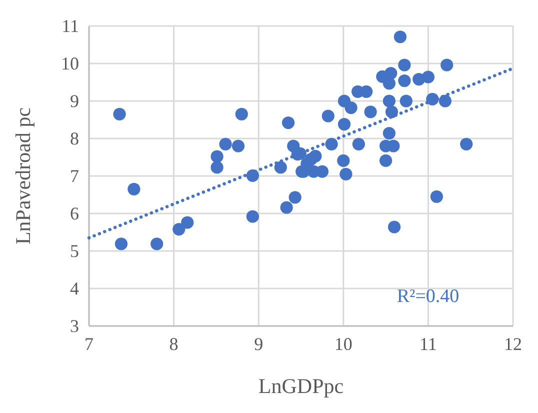 This screenshot has width=538, height=413. I want to click on y-tick-label: 10, so click(70, 64).